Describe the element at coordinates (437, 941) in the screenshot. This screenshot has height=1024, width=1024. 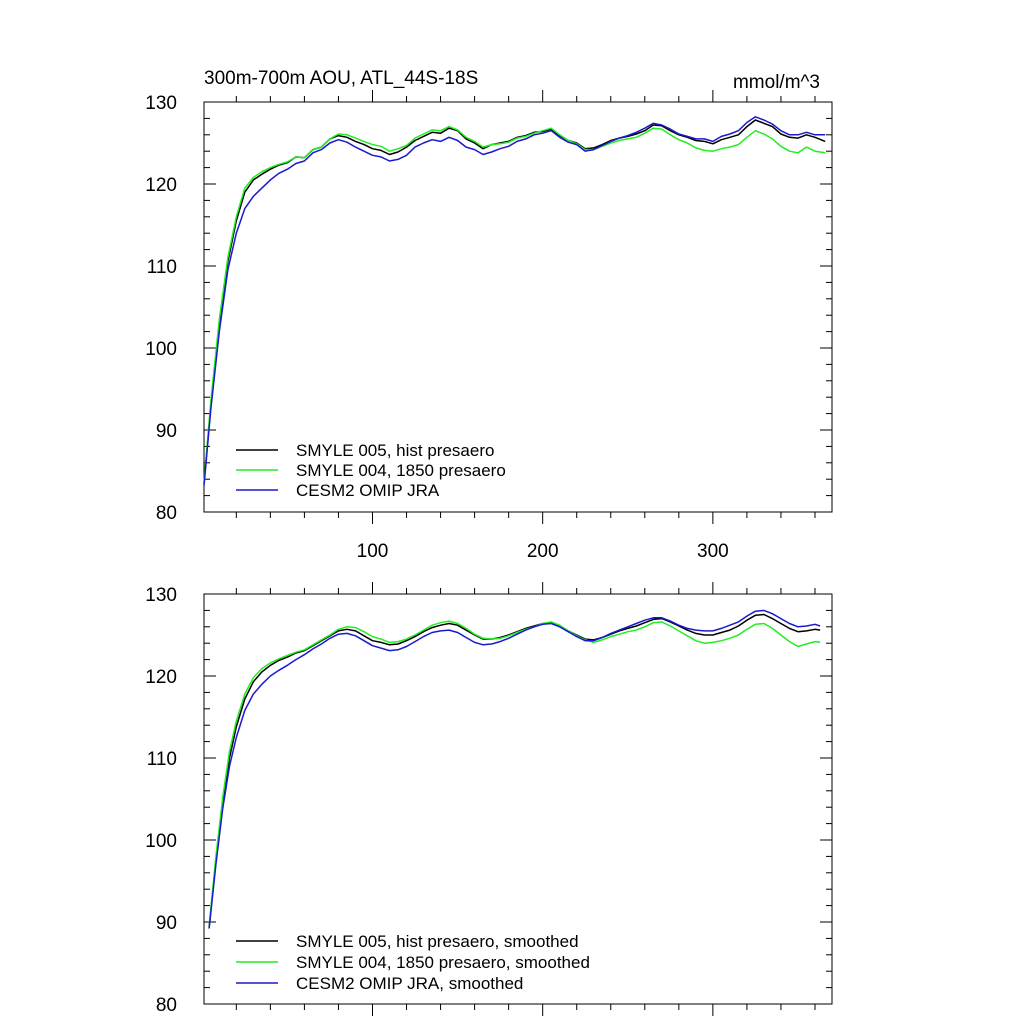
I see `legend-label: SMYLE 005, hist presaero, smoothed` at that location.